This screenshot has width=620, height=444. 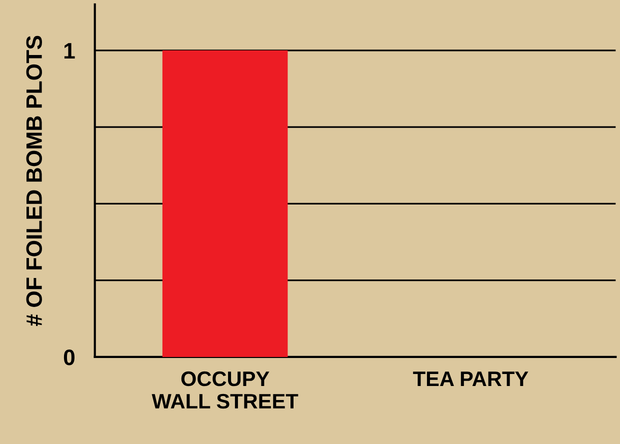 What do you see at coordinates (69, 358) in the screenshot?
I see `y-tick-label: 0` at bounding box center [69, 358].